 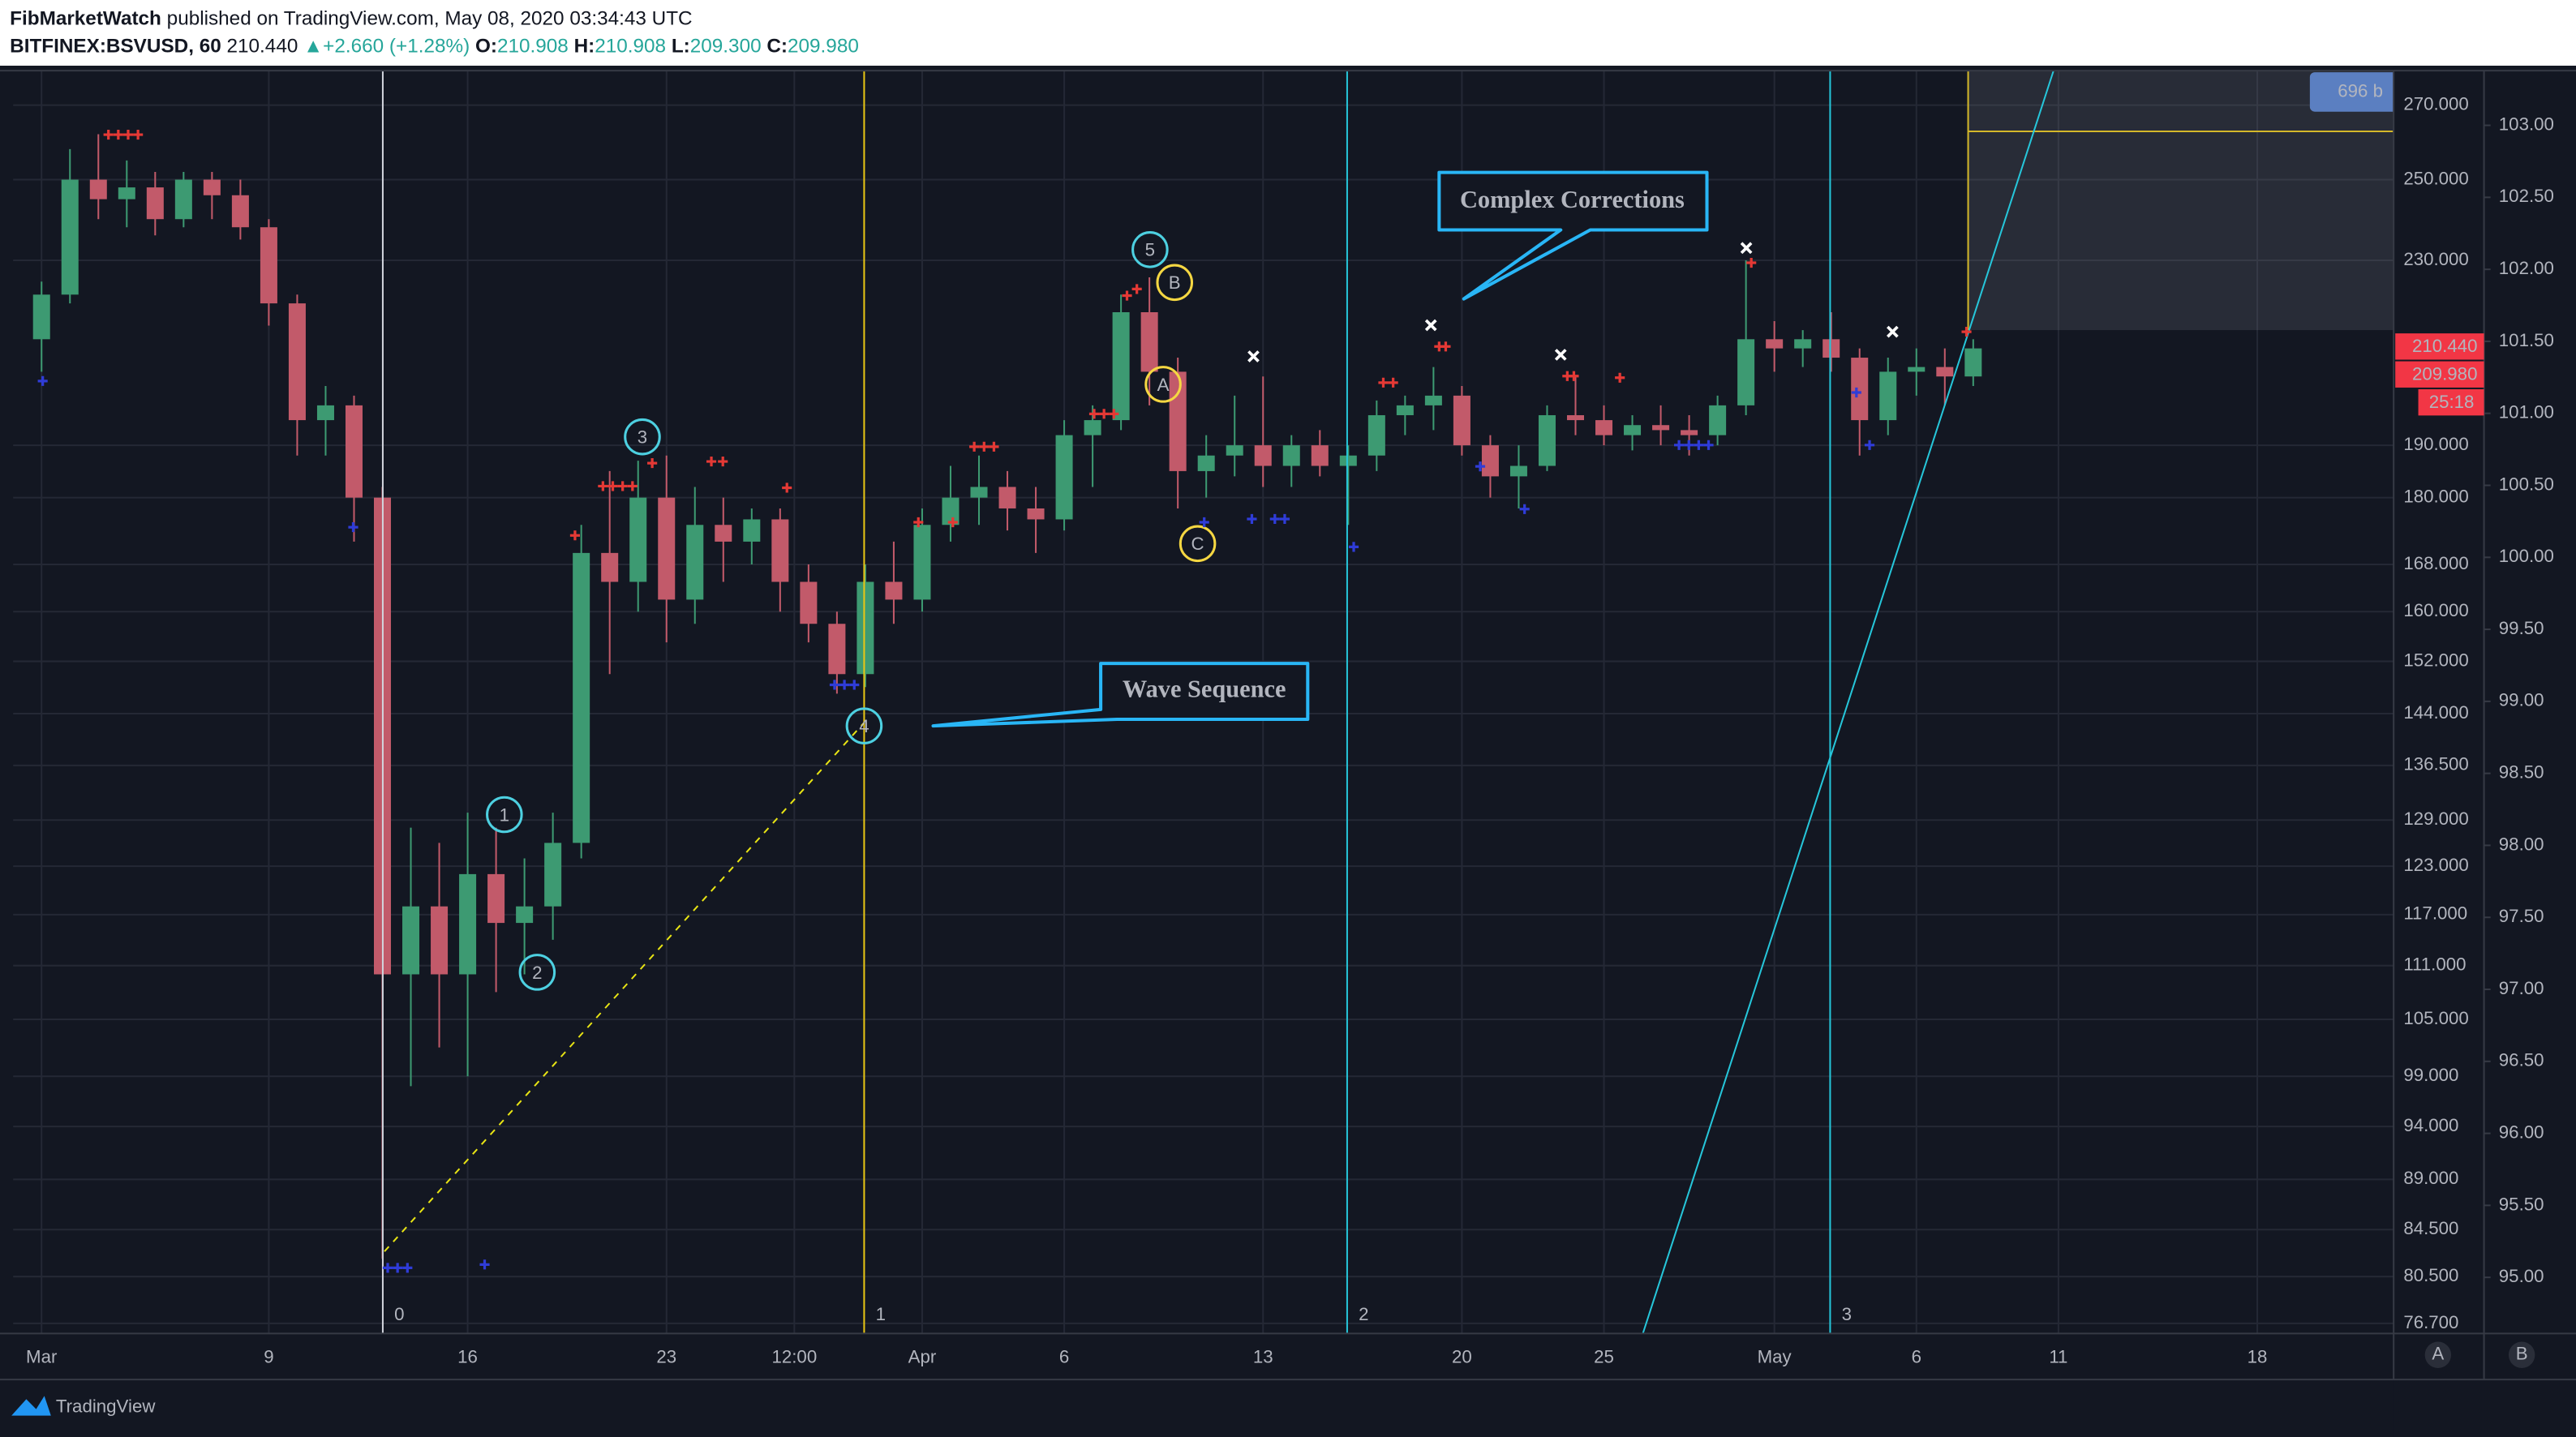 I want to click on wave-label: 2, so click(x=537, y=973).